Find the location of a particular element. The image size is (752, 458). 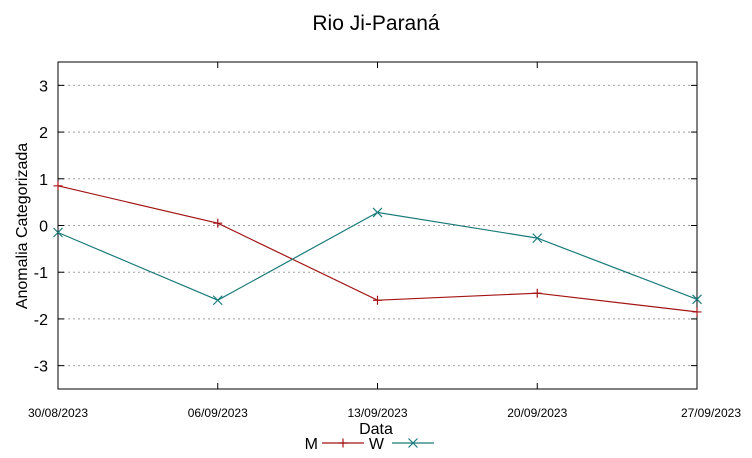

y-tick-label: 3 is located at coordinates (43, 86).